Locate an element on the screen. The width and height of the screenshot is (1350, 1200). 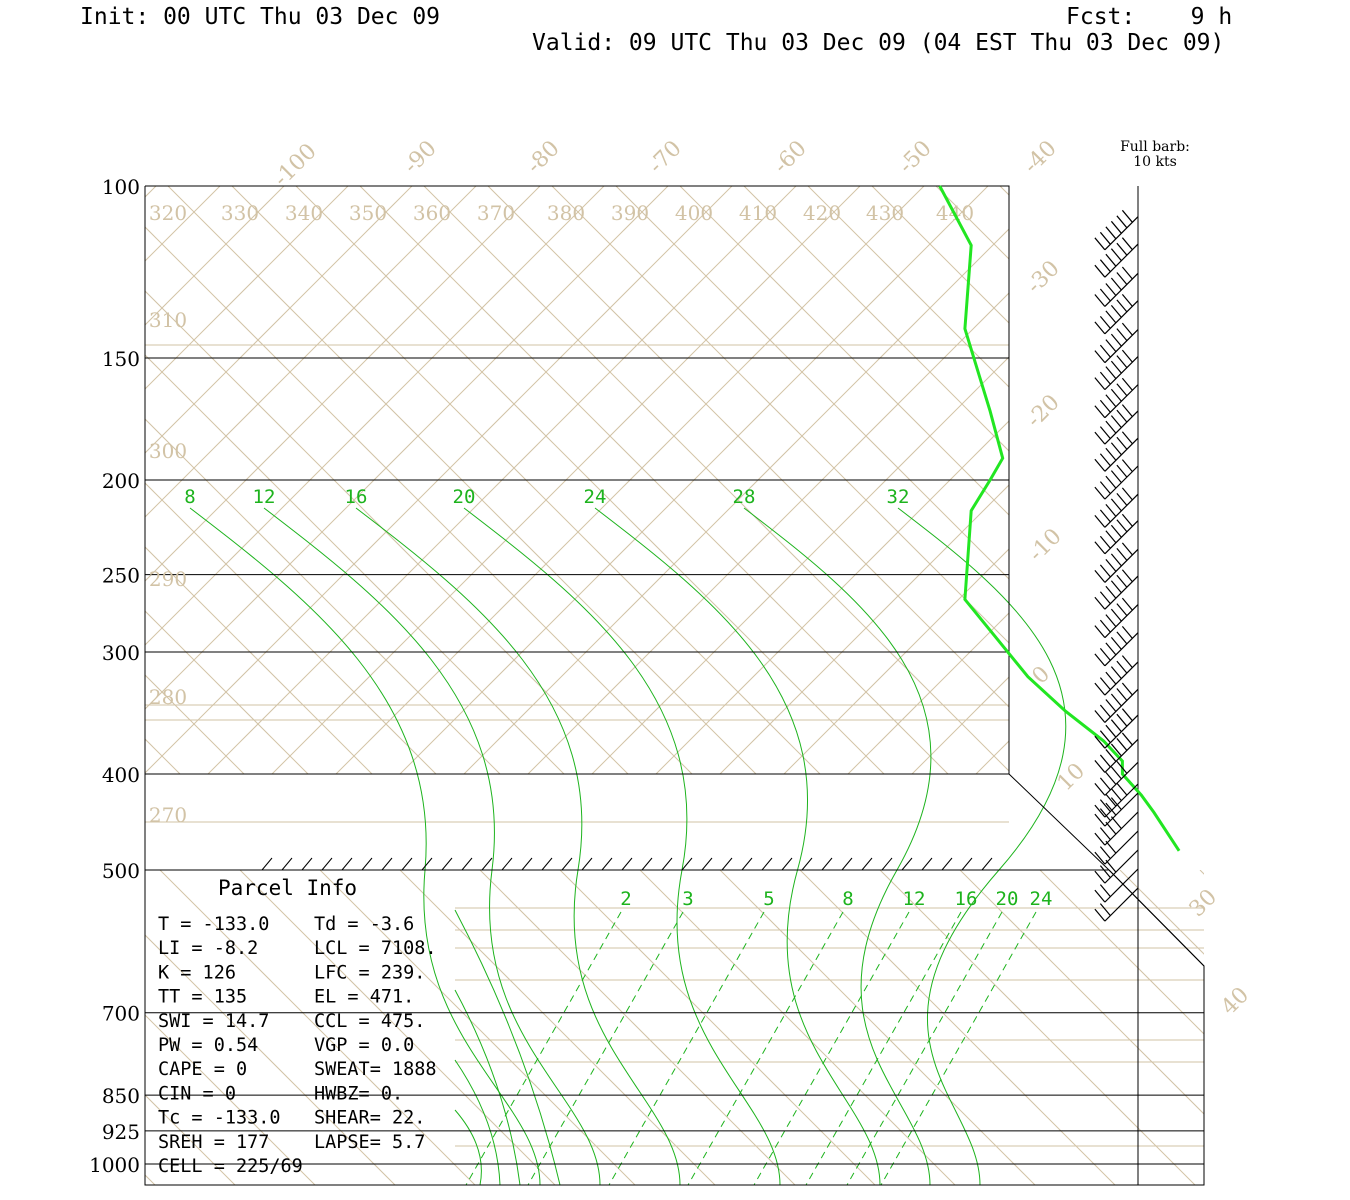
parcel-row-right: Td = -3.6 is located at coordinates (364, 924).